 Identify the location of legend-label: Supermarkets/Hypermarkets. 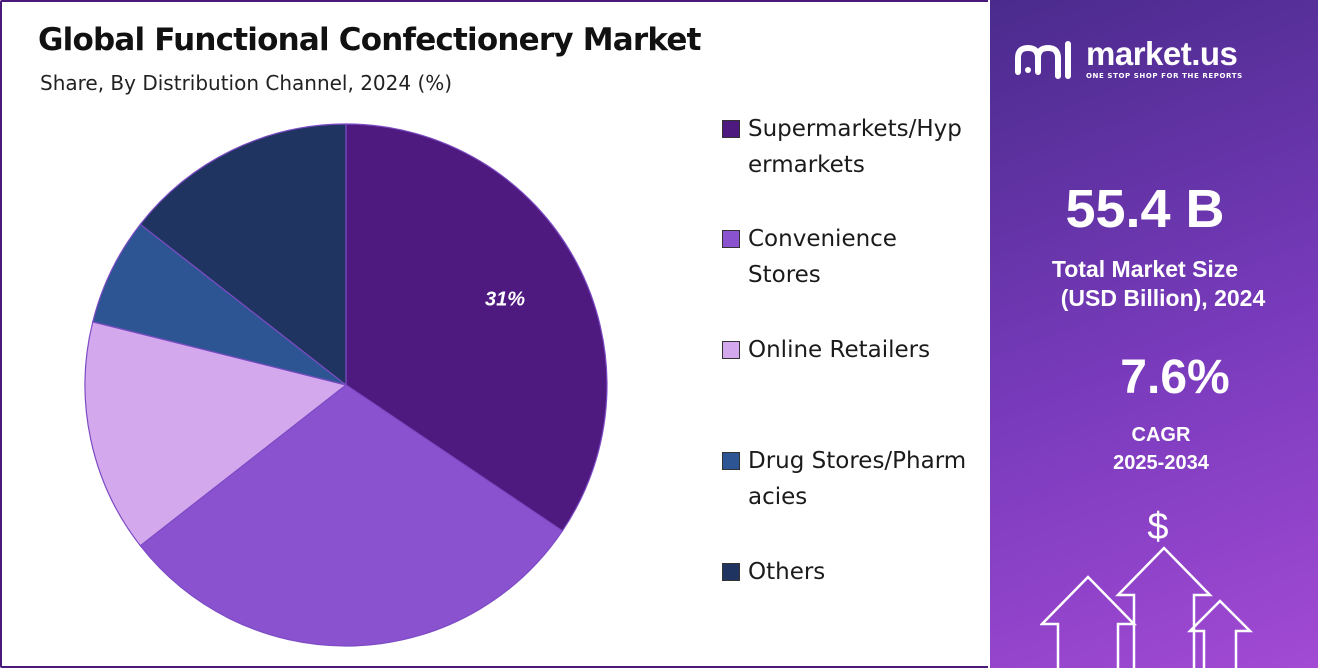
(855, 147).